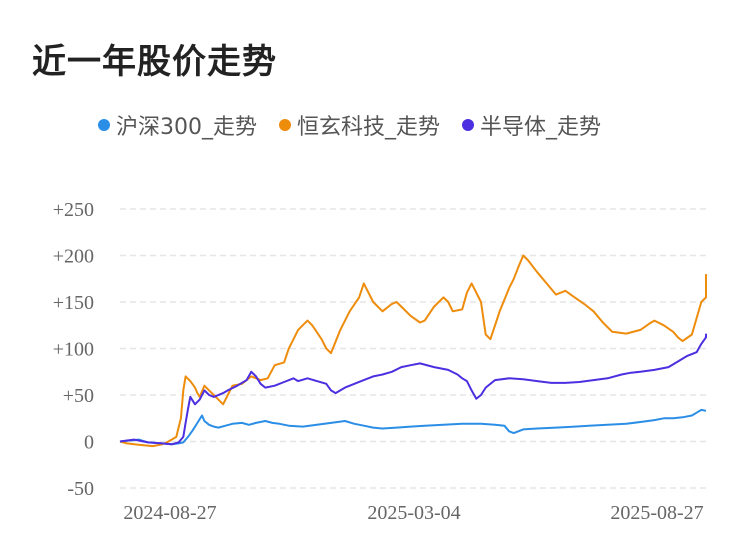 This screenshot has height=558, width=750. Describe the element at coordinates (73, 257) in the screenshot. I see `y-tick-label: +200` at that location.